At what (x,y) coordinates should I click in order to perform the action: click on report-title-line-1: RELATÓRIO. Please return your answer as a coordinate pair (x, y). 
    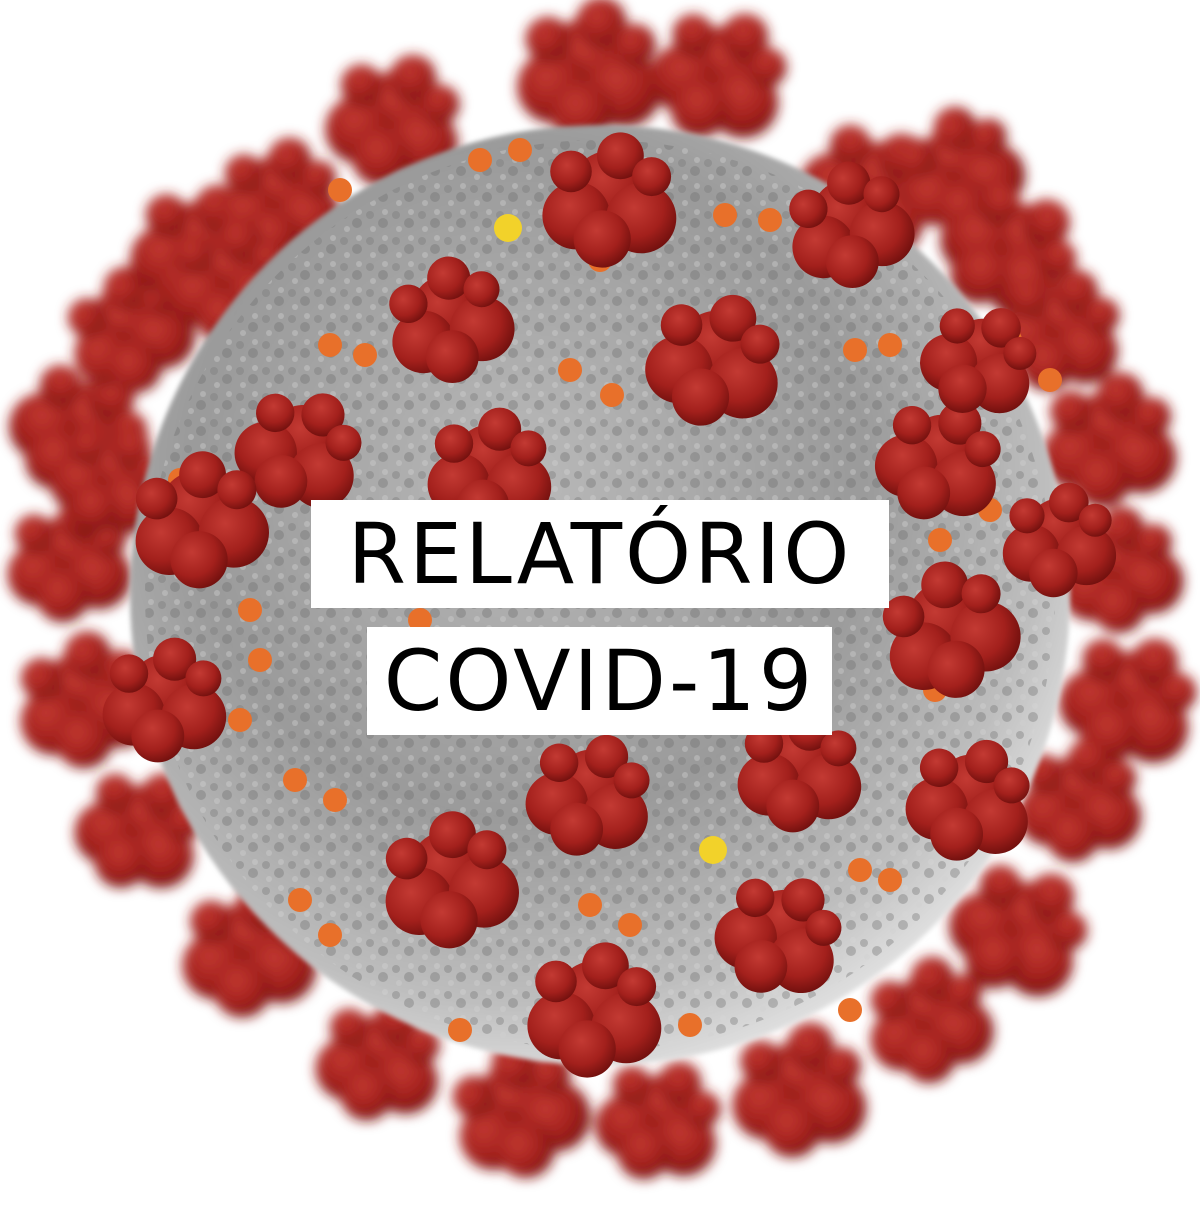
    Looking at the image, I should click on (600, 554).